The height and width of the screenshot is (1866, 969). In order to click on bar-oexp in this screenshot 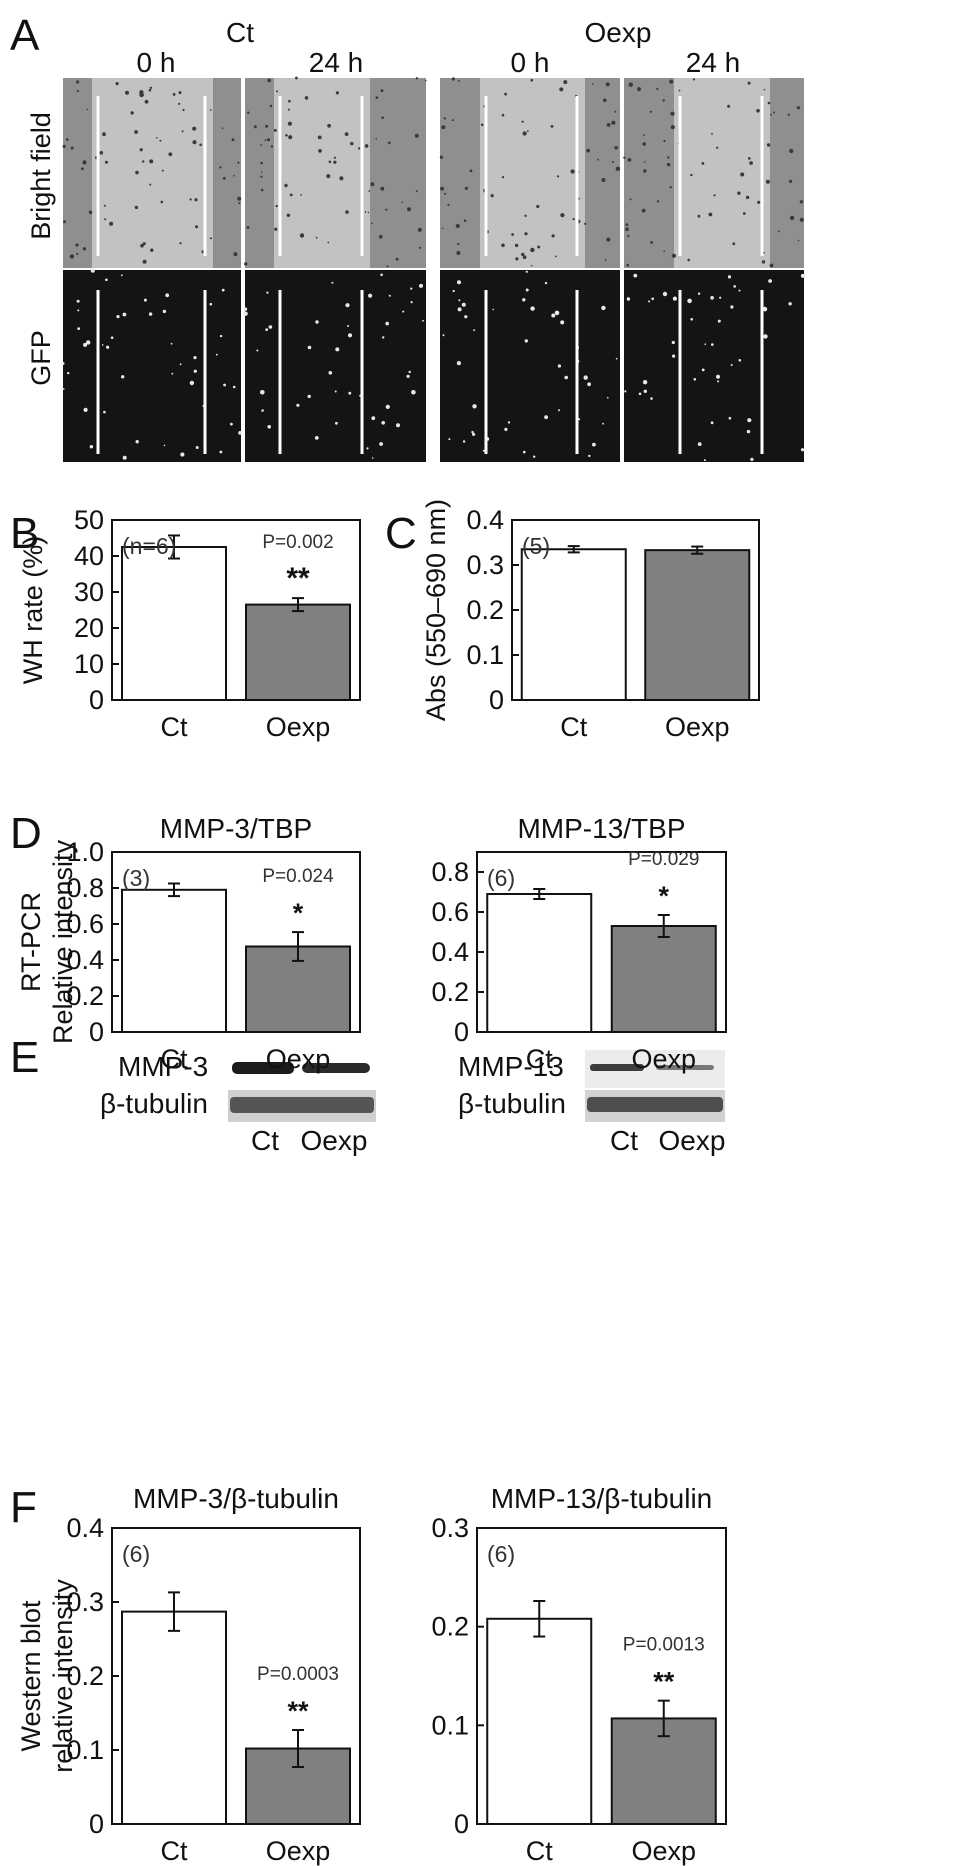, I will do `click(697, 625)`.